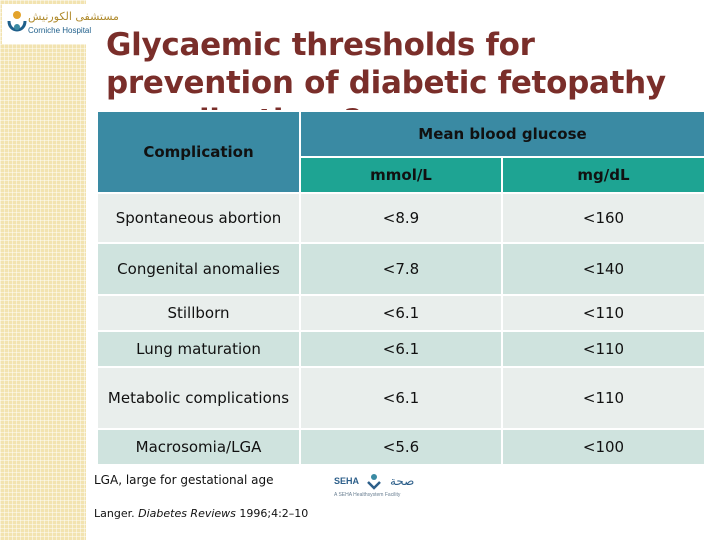  I want to click on reference-details: 1996;4:2–10, so click(272, 513).